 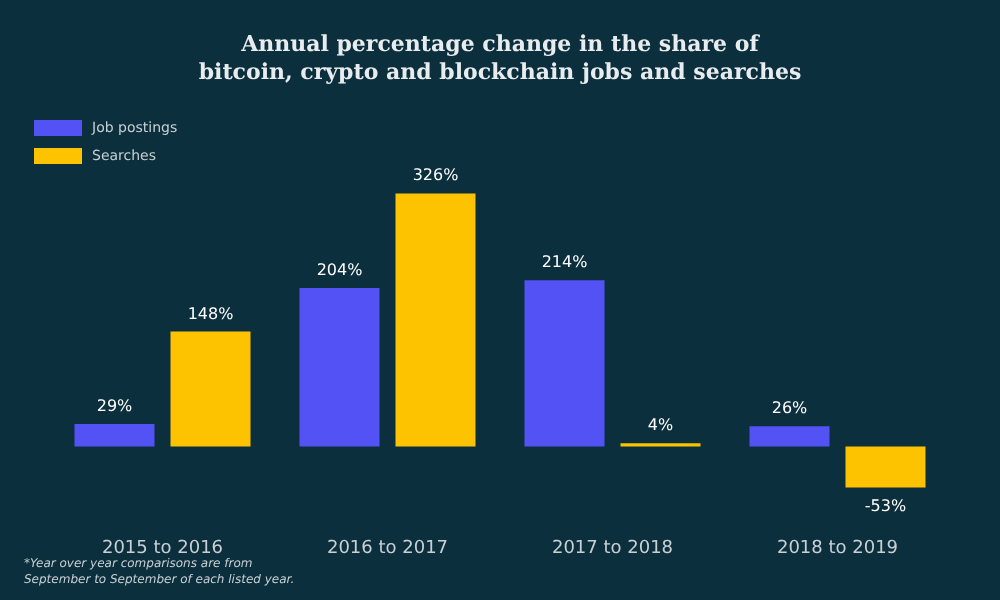 What do you see at coordinates (565, 262) in the screenshot?
I see `data-label: 214%` at bounding box center [565, 262].